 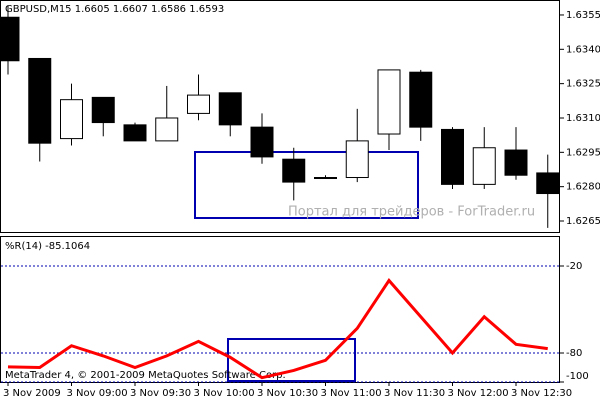 What do you see at coordinates (577, 376) in the screenshot?
I see `y-tick-label: -100` at bounding box center [577, 376].